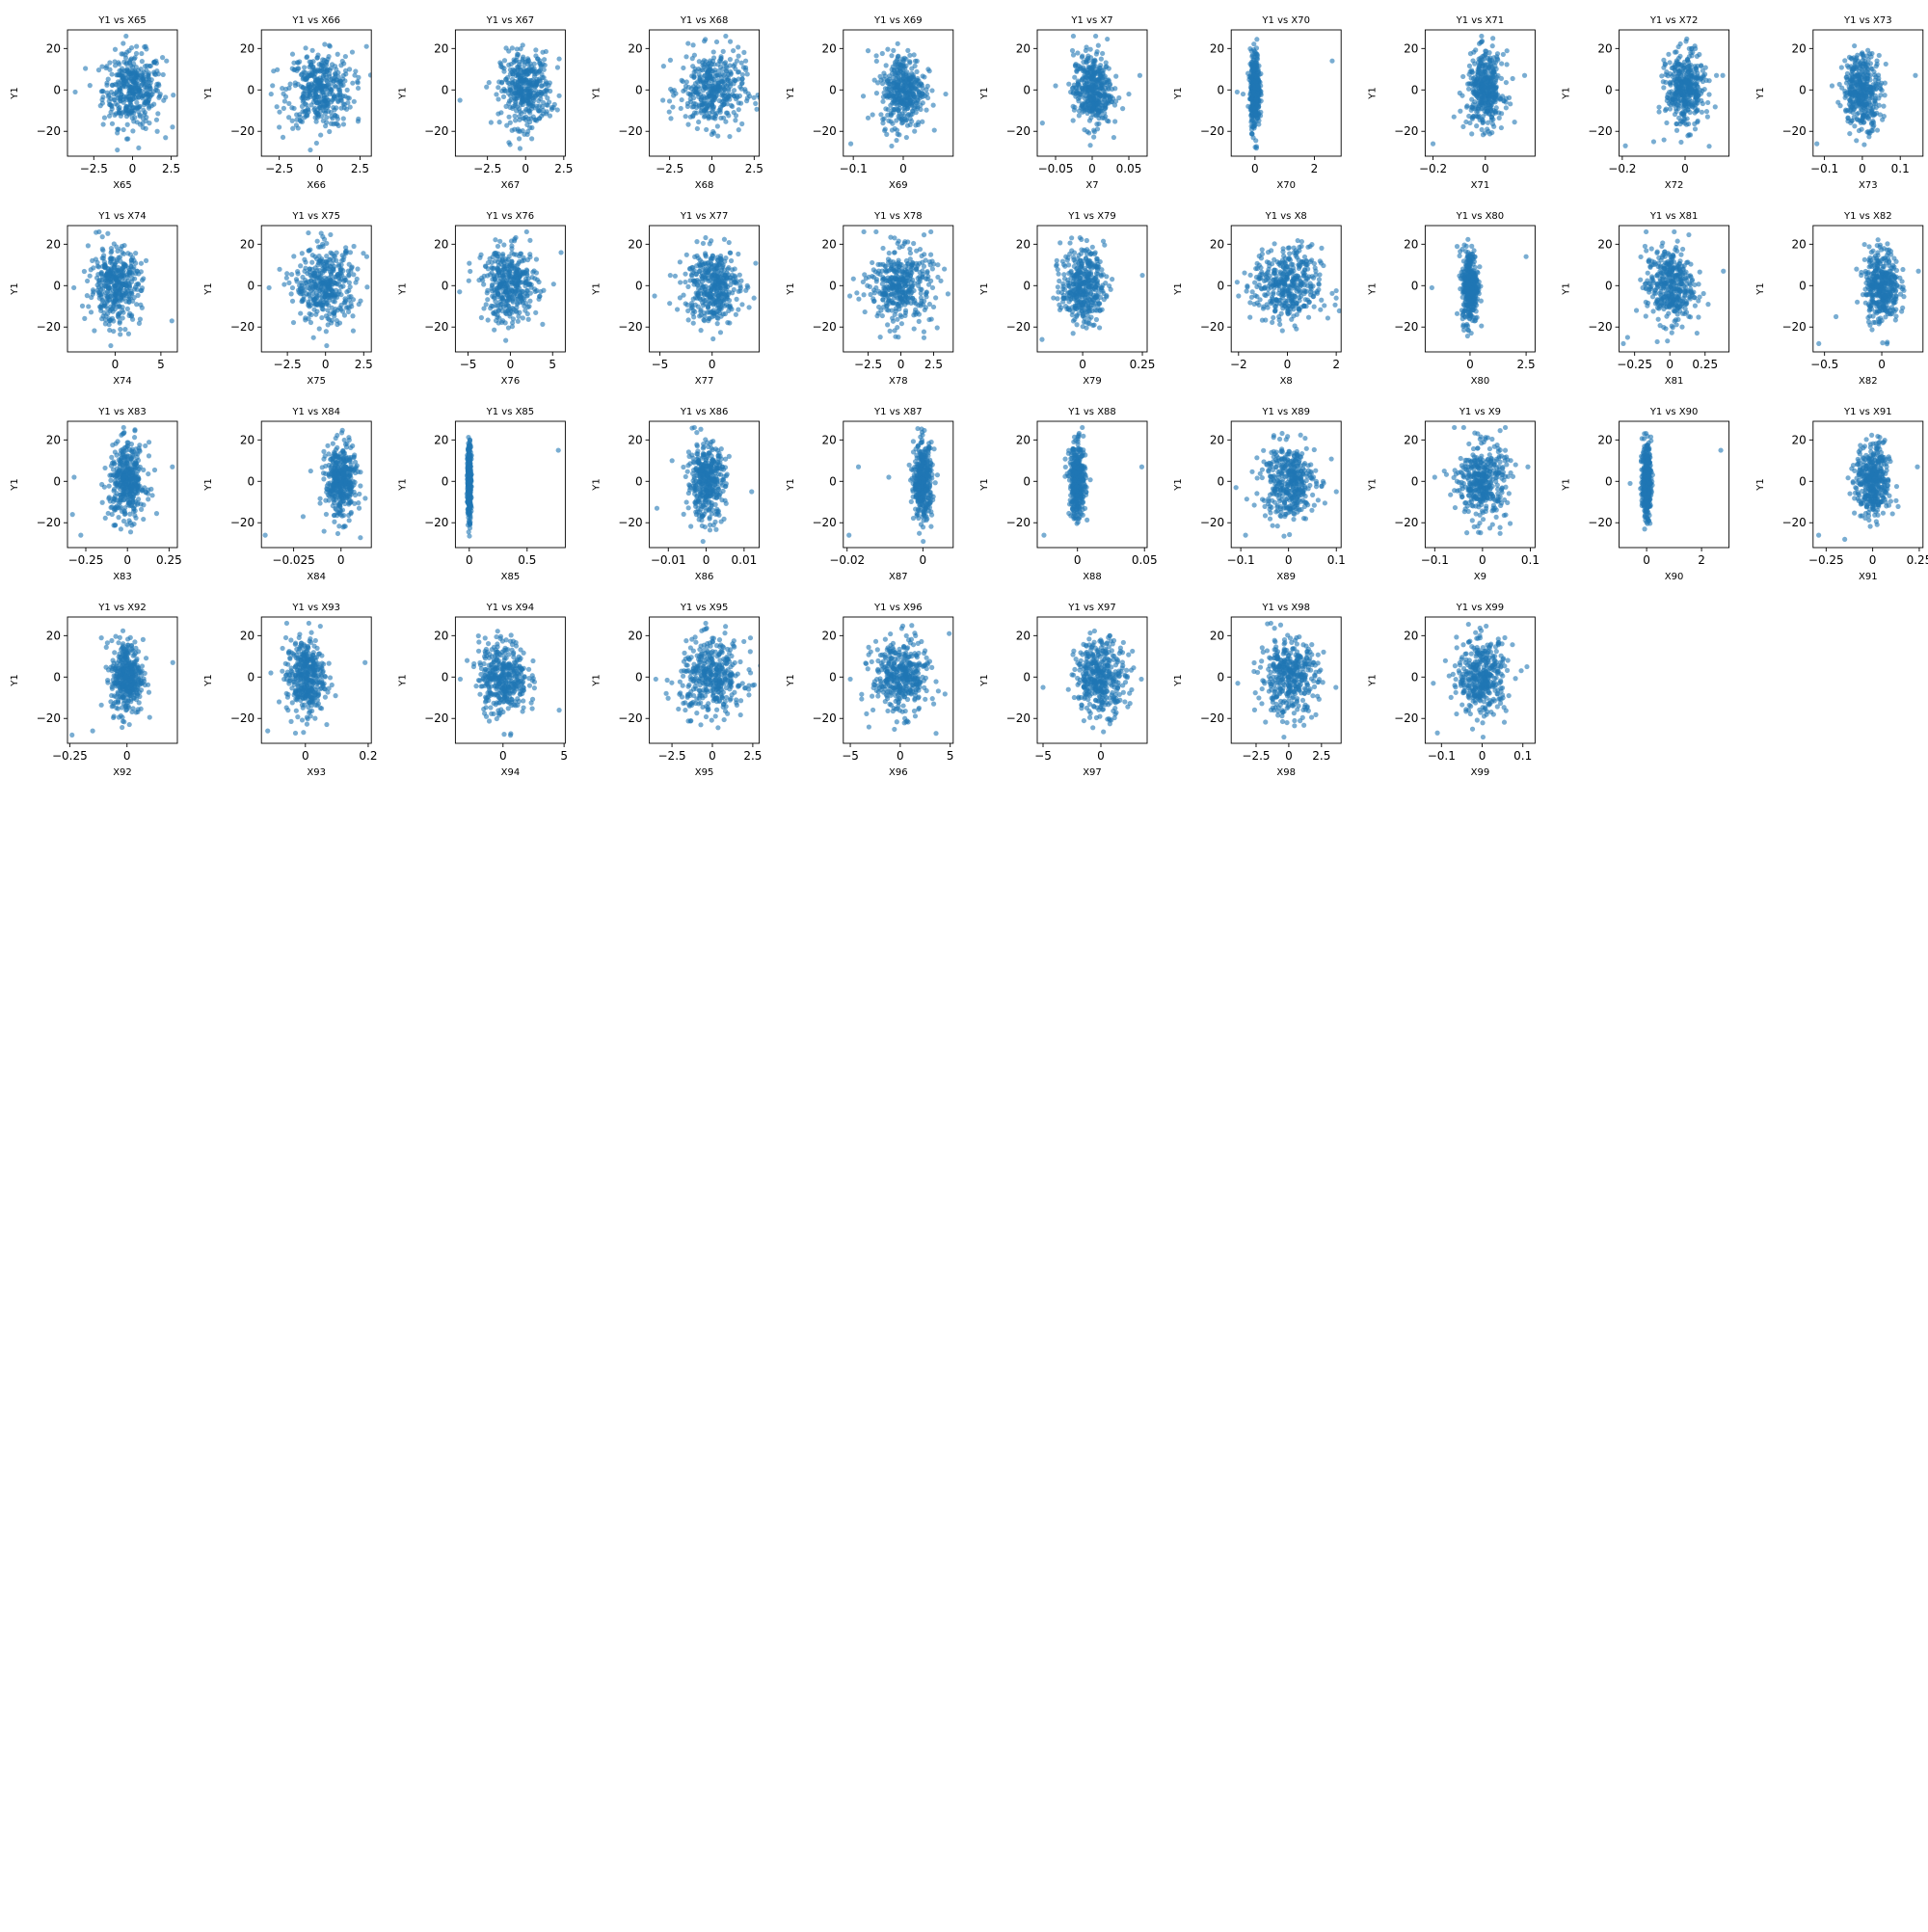  Describe the element at coordinates (510, 217) in the screenshot. I see `subplot-title: Y1 vs X76` at that location.